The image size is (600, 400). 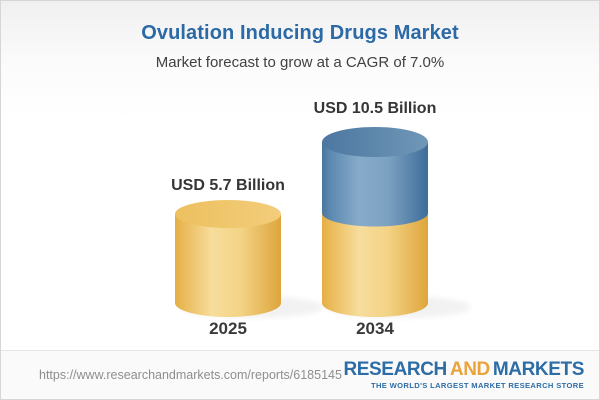 What do you see at coordinates (395, 370) in the screenshot?
I see `logo-word-research: RESEARCH` at bounding box center [395, 370].